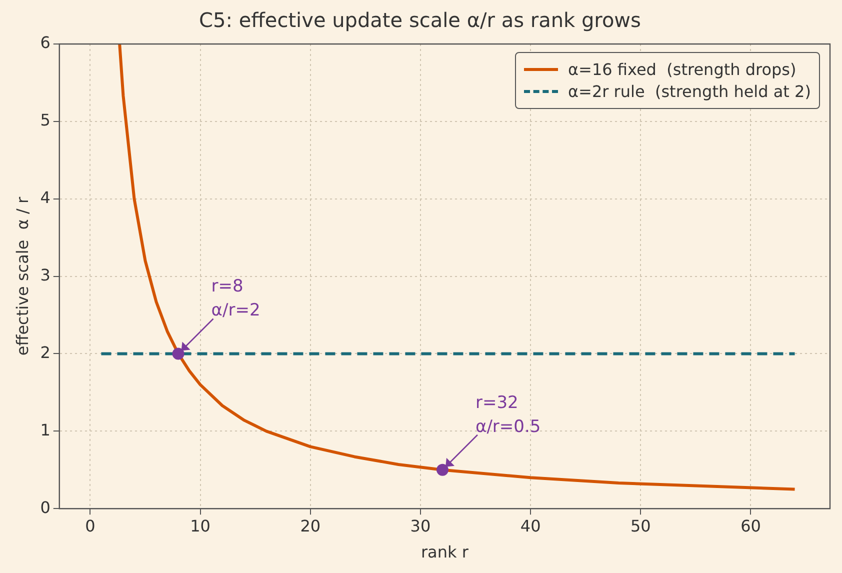  What do you see at coordinates (45, 507) in the screenshot?
I see `y-tick-label: 0` at bounding box center [45, 507].